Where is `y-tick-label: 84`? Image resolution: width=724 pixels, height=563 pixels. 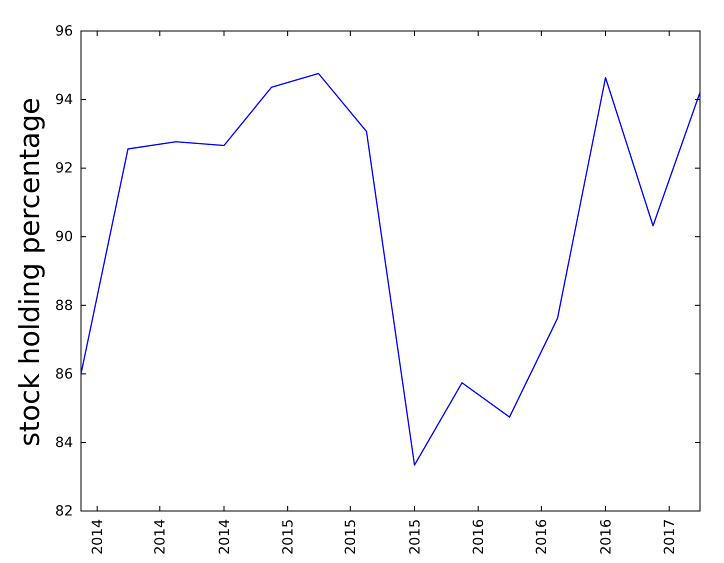 y-tick-label: 84 is located at coordinates (64, 442).